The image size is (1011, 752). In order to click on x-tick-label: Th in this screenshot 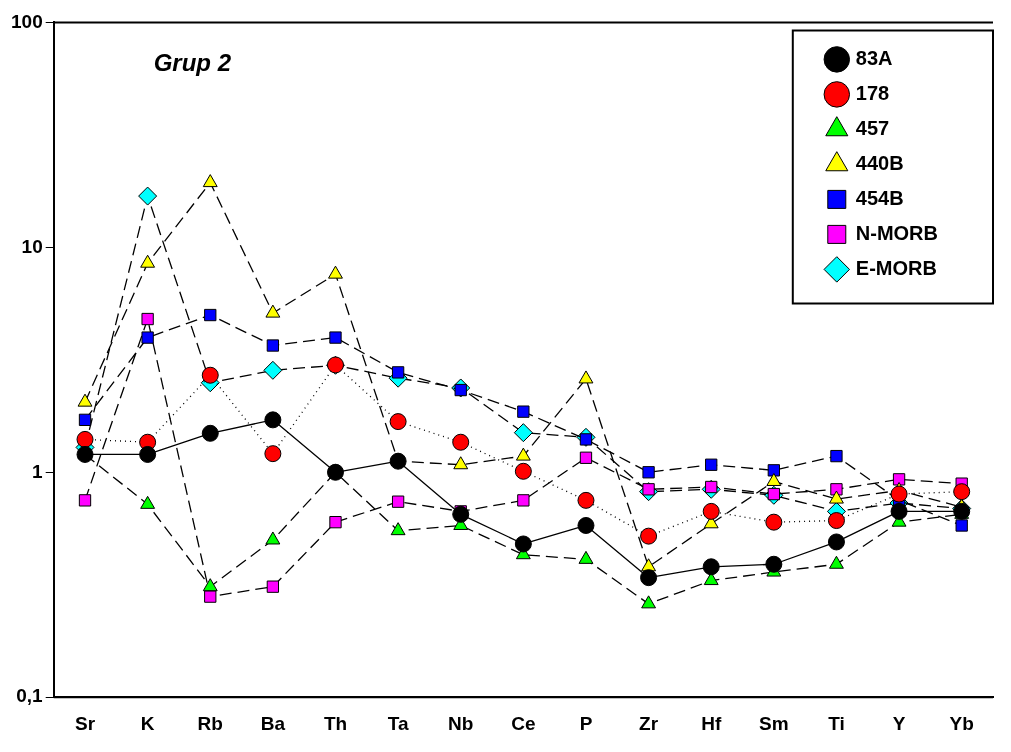, I will do `click(335, 723)`.